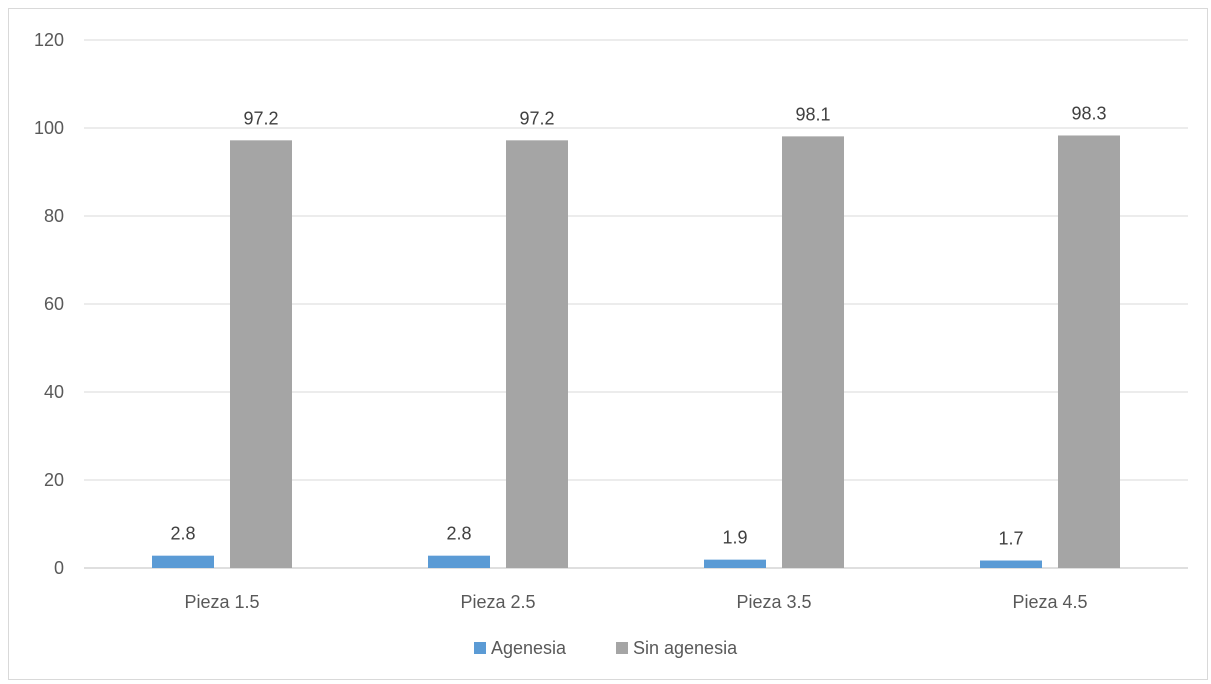 Image resolution: width=1211 pixels, height=684 pixels. I want to click on legend-swatch-sin-agenesia, so click(622, 648).